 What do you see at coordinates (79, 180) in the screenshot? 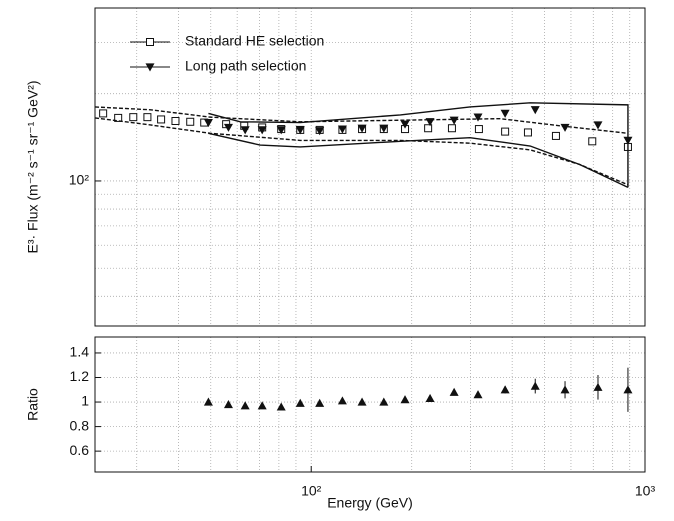
I see `y-tick-label: 10²` at bounding box center [79, 180].